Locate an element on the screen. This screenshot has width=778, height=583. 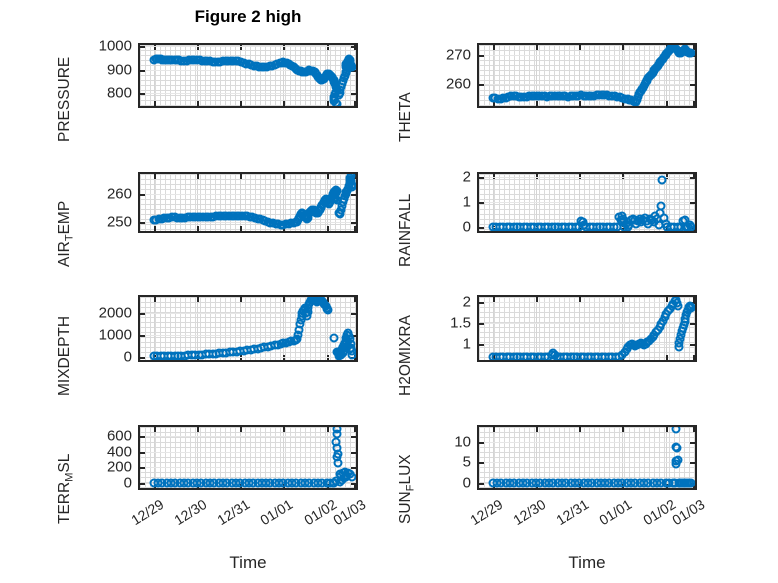
y-tick-label-mixdepth: 1000 is located at coordinates (115, 335).